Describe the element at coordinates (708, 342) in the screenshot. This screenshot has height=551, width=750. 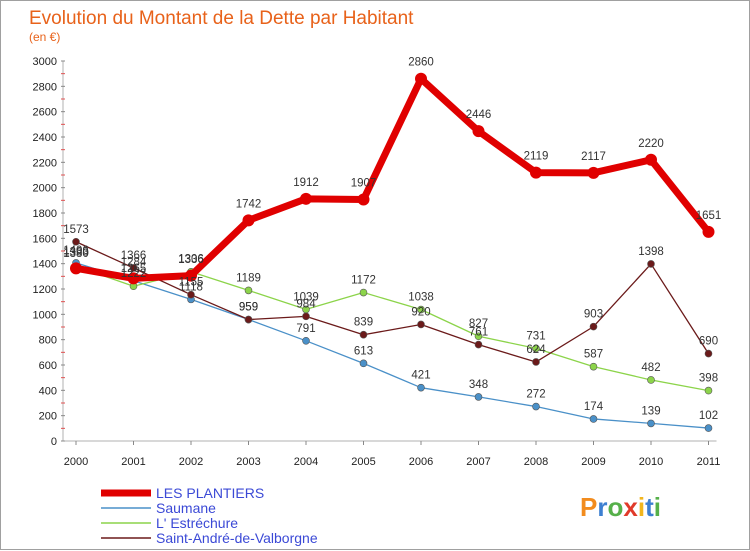
I see `data-label: 690` at that location.